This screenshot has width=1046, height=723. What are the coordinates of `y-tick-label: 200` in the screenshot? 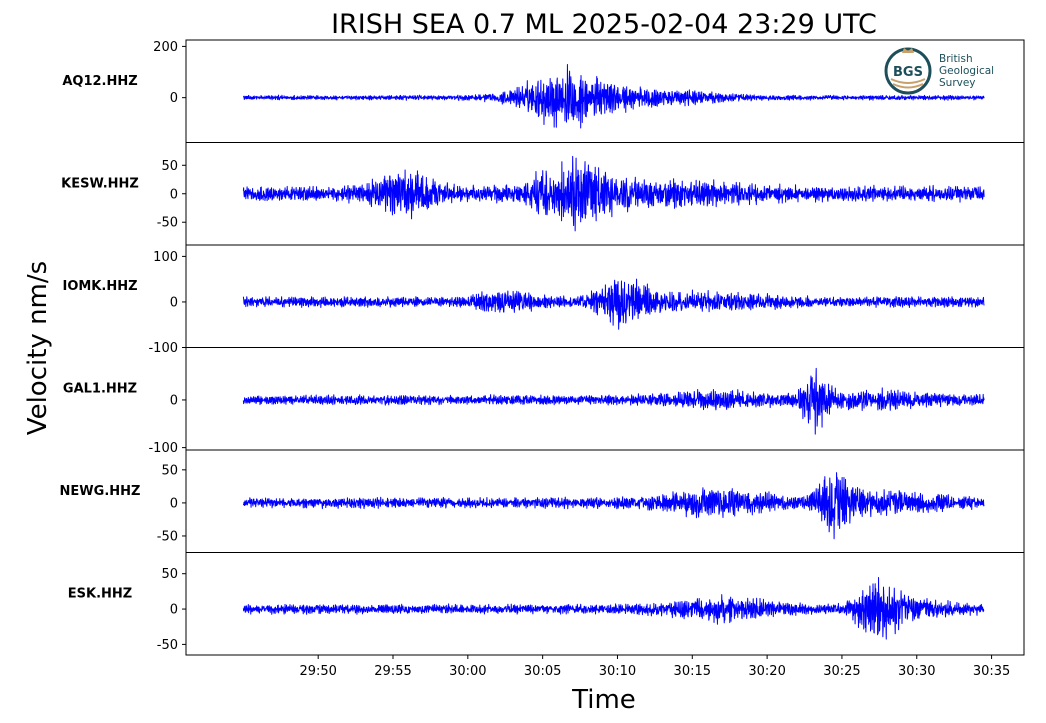 It's located at (165, 47).